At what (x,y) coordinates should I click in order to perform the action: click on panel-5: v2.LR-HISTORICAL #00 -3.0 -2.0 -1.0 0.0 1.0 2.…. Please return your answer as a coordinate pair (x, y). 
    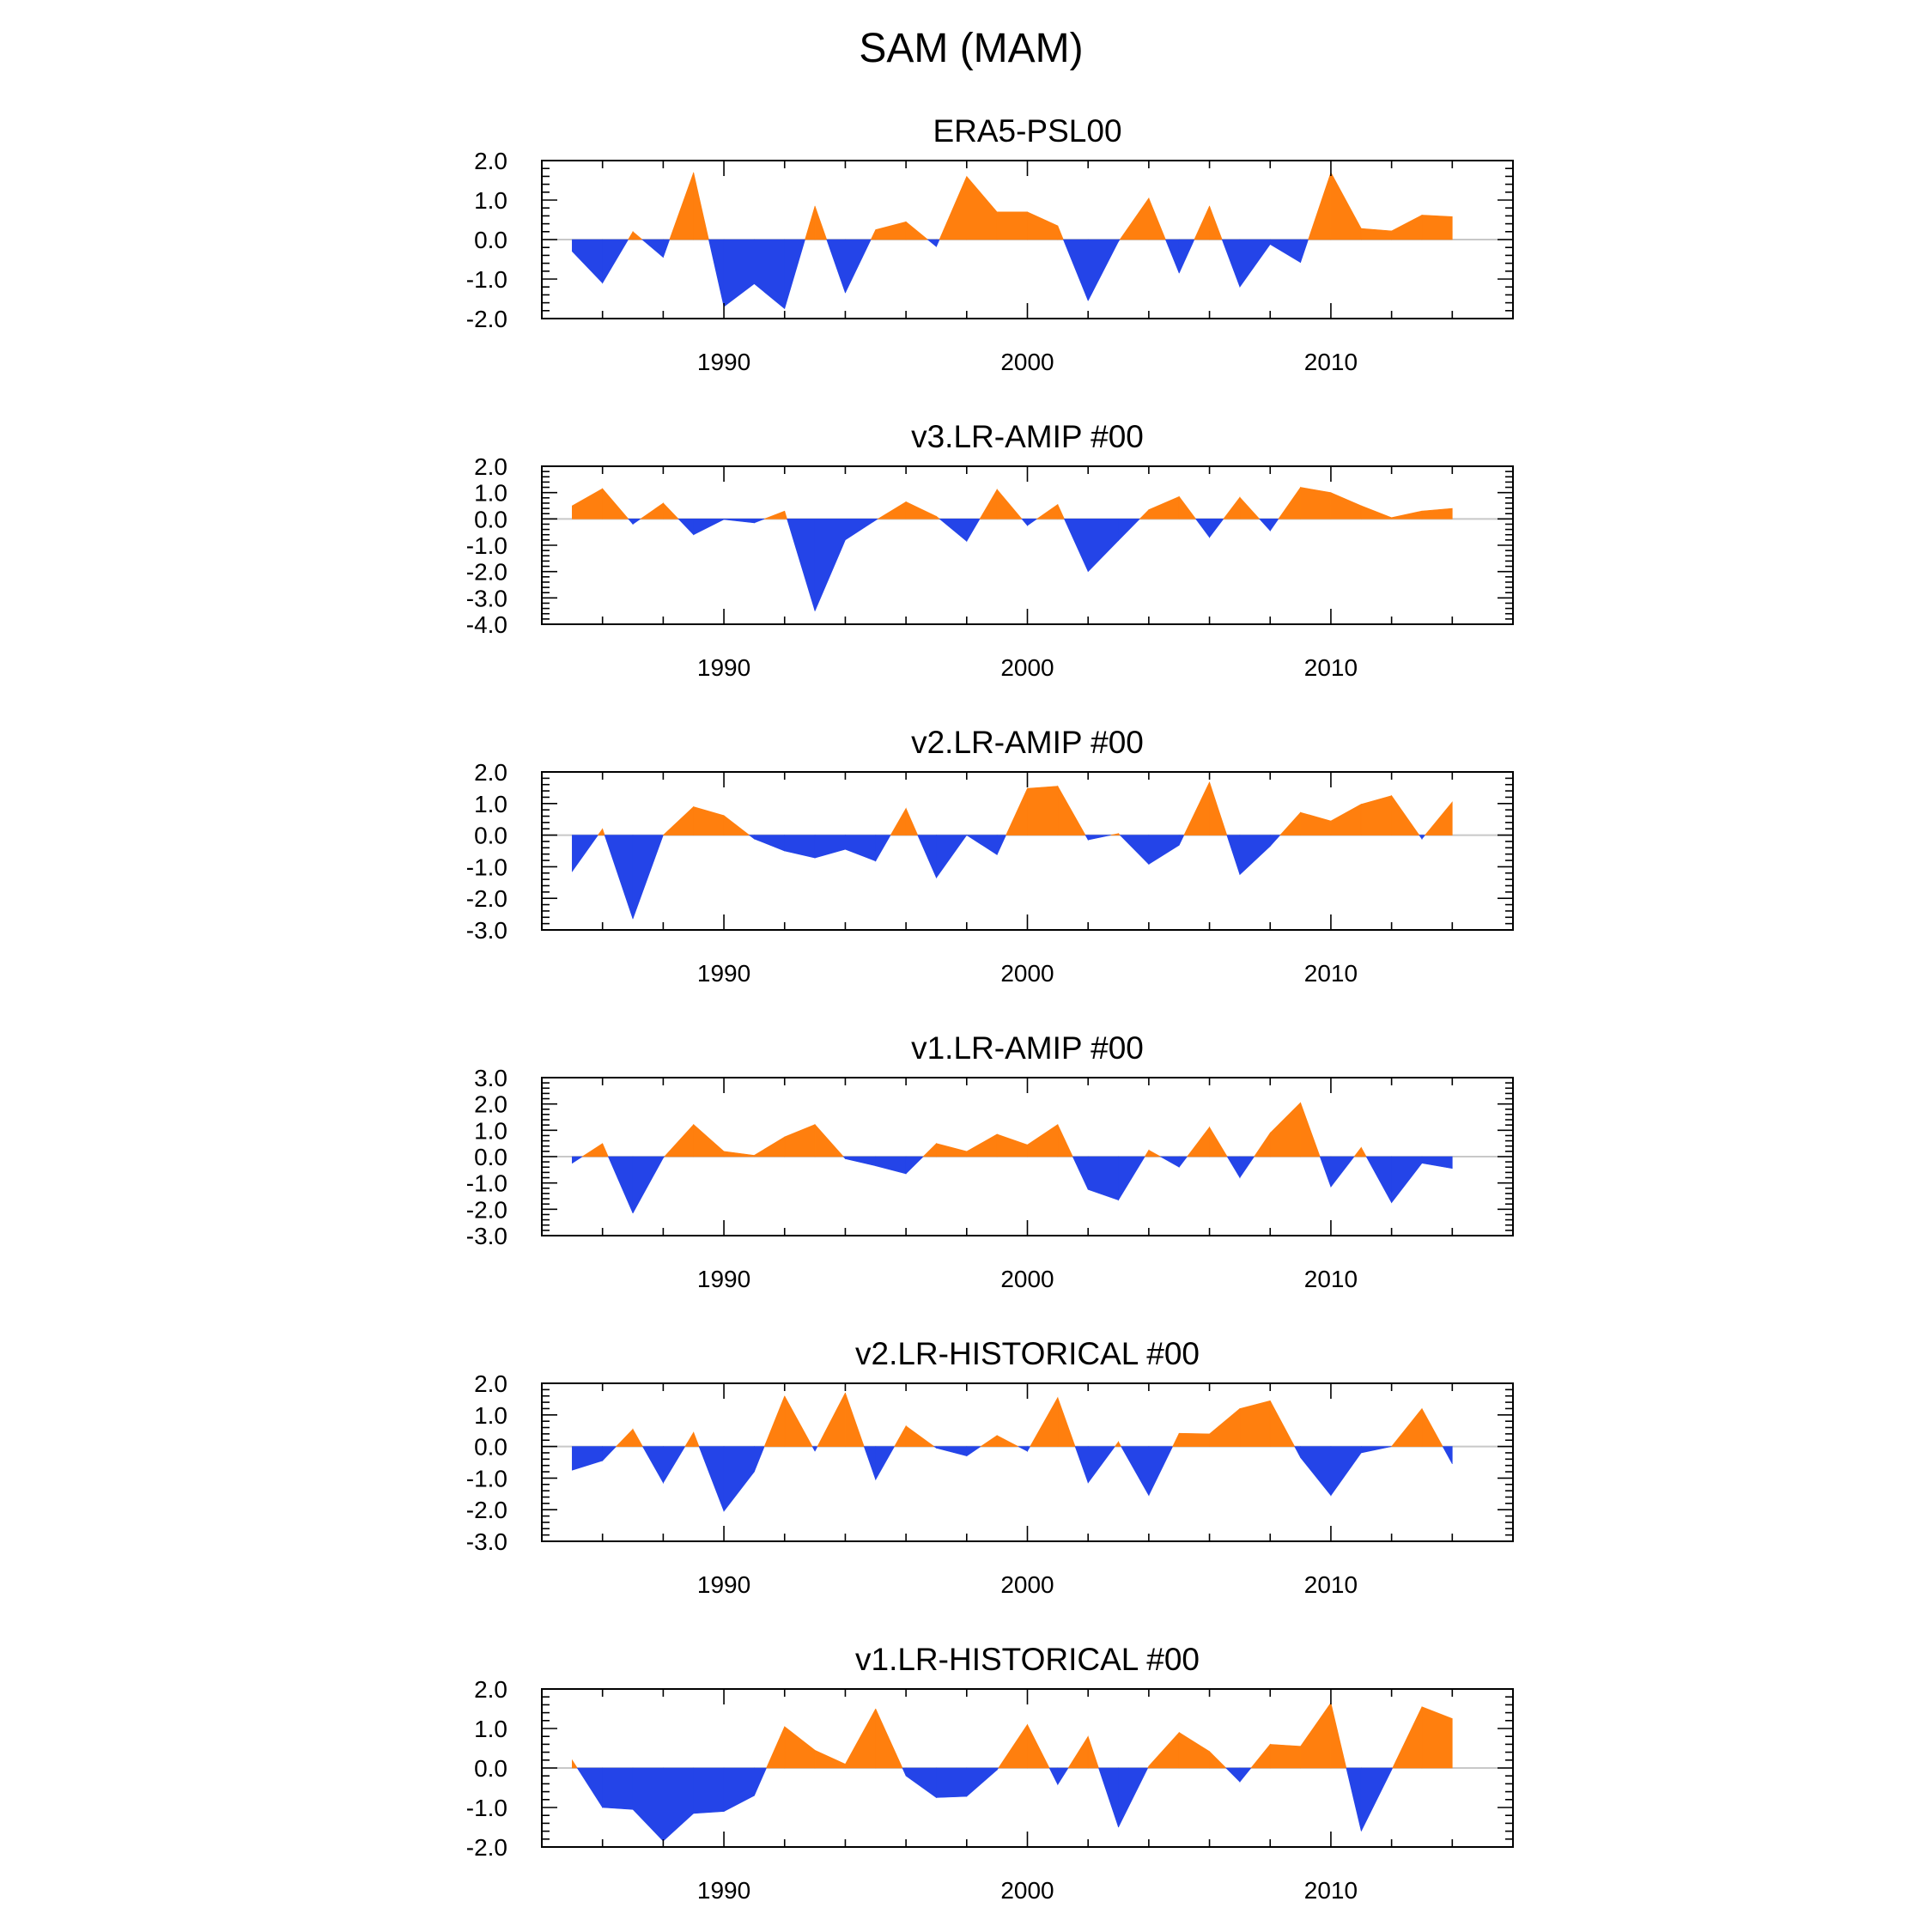
    Looking at the image, I should click on (990, 1467).